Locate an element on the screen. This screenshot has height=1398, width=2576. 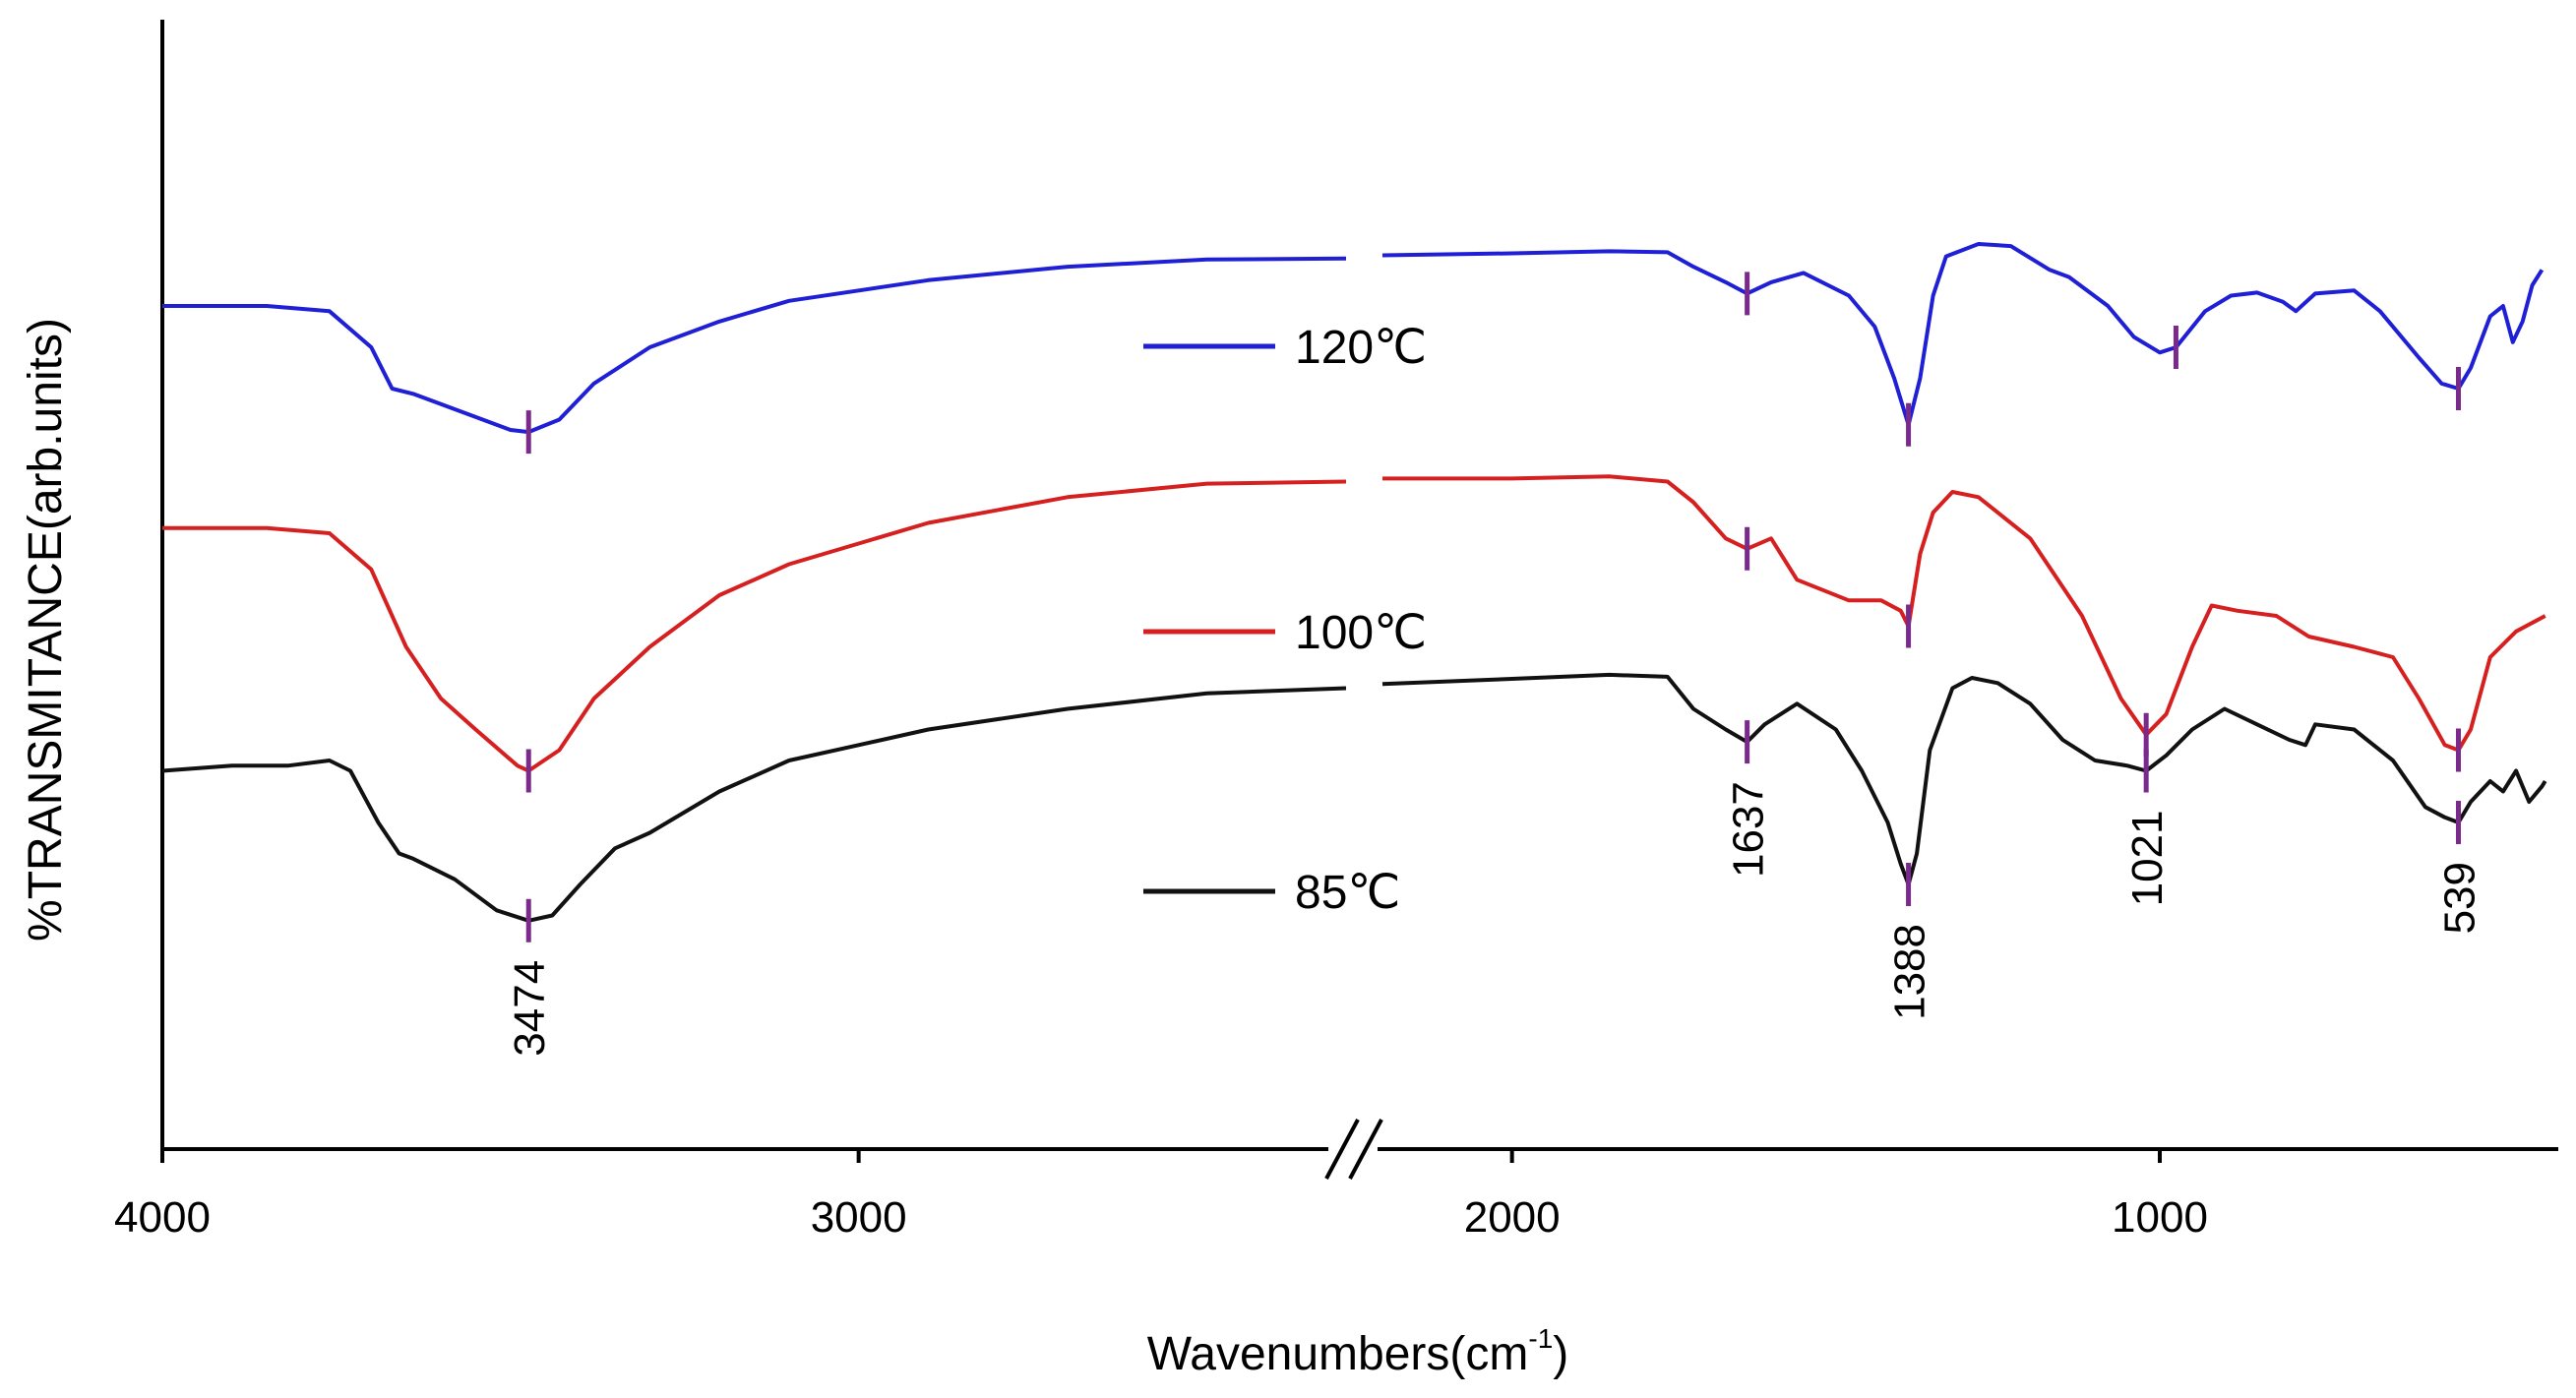
peak-label: 1637 is located at coordinates (1749, 829).